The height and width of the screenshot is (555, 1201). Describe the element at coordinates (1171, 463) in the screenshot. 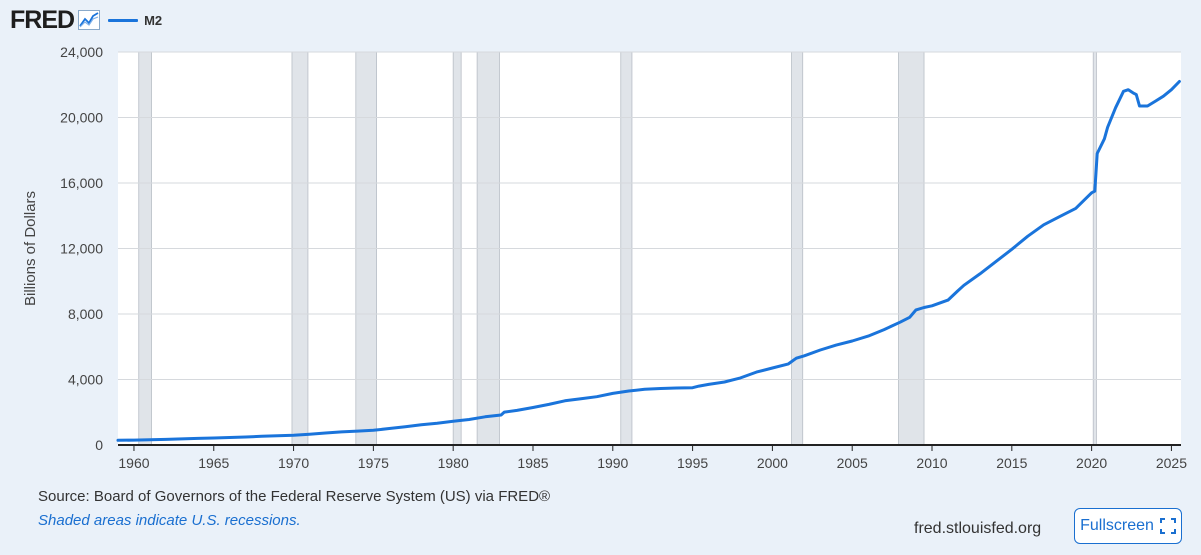

I see `x-tick-label: 2025` at that location.